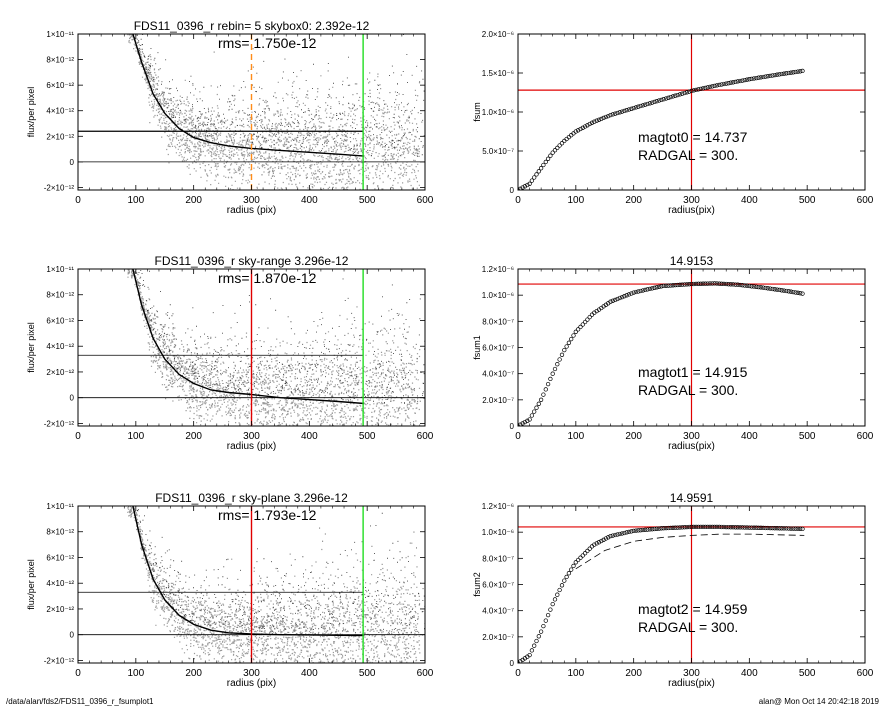  What do you see at coordinates (60, 85) in the screenshot?
I see `y-tick-label: 6×10⁻¹²` at bounding box center [60, 85].